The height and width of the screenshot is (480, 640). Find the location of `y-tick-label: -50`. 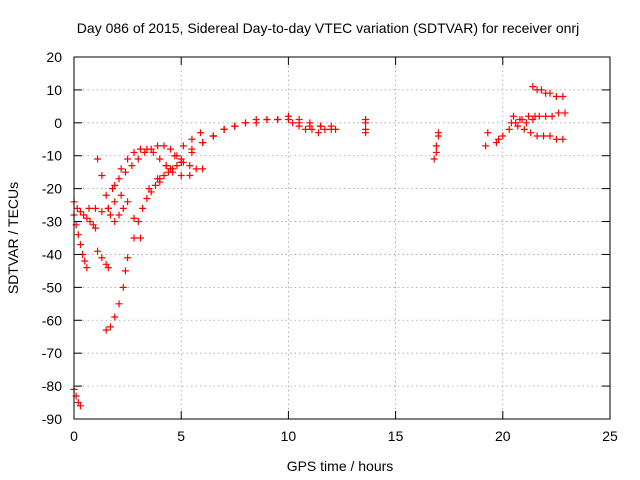

y-tick-label: -50 is located at coordinates (52, 287).